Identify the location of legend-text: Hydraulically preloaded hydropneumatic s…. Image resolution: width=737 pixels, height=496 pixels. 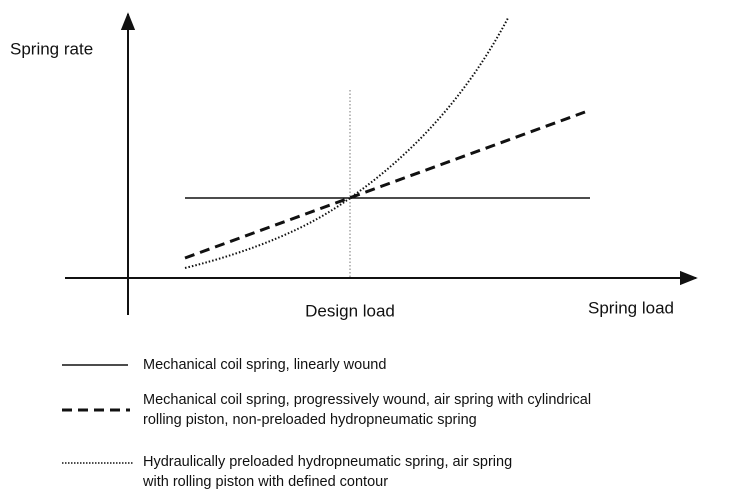
(327, 462).